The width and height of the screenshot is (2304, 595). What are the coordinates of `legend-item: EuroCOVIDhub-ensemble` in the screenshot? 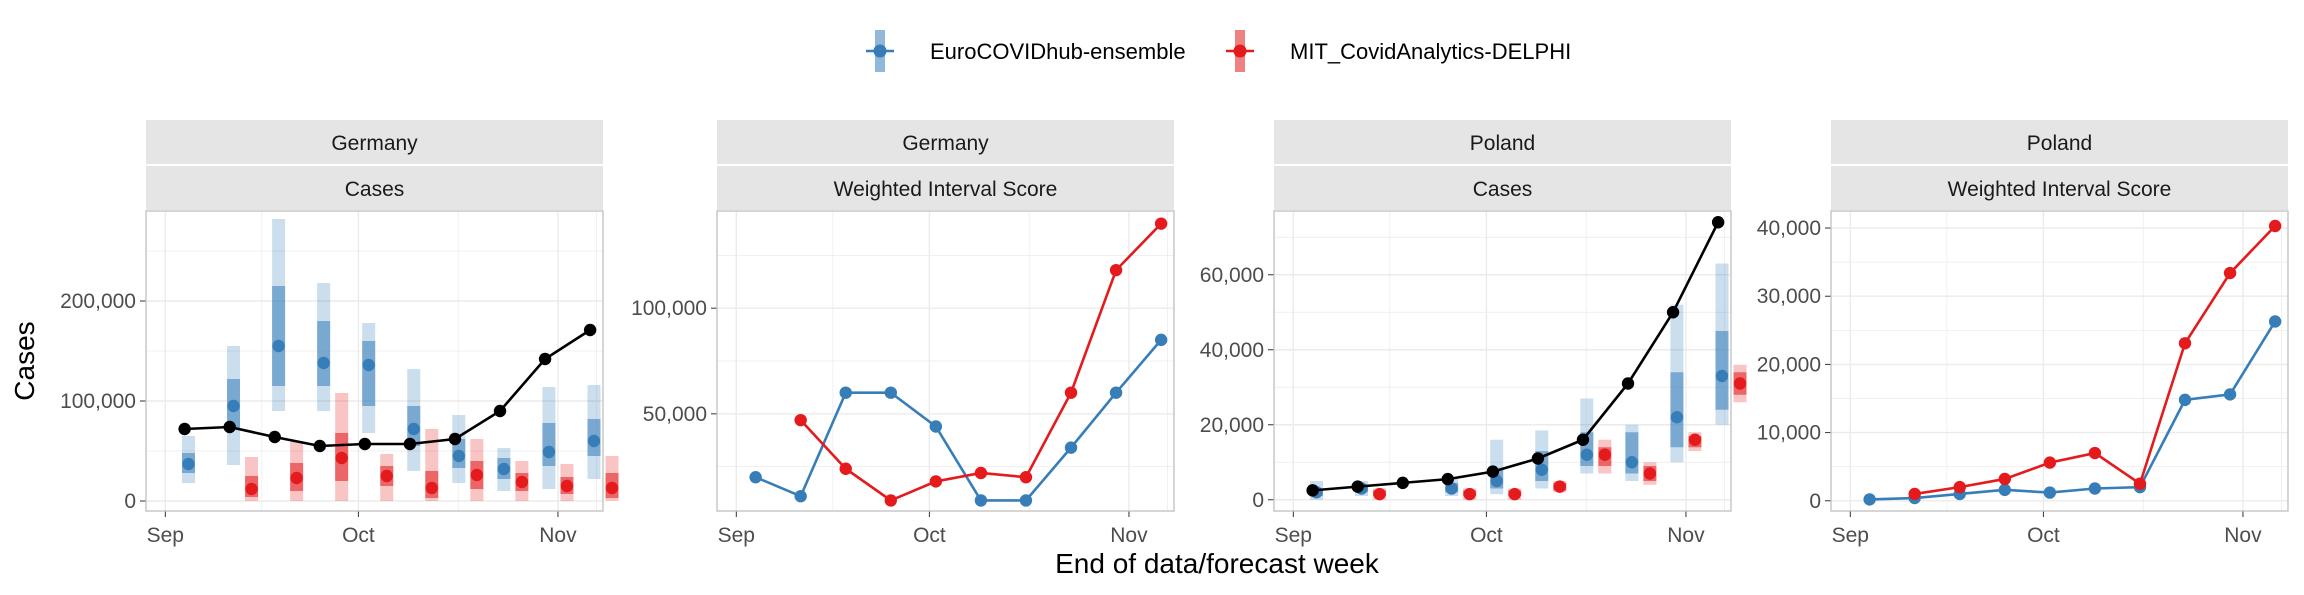 It's located at (1026, 51).